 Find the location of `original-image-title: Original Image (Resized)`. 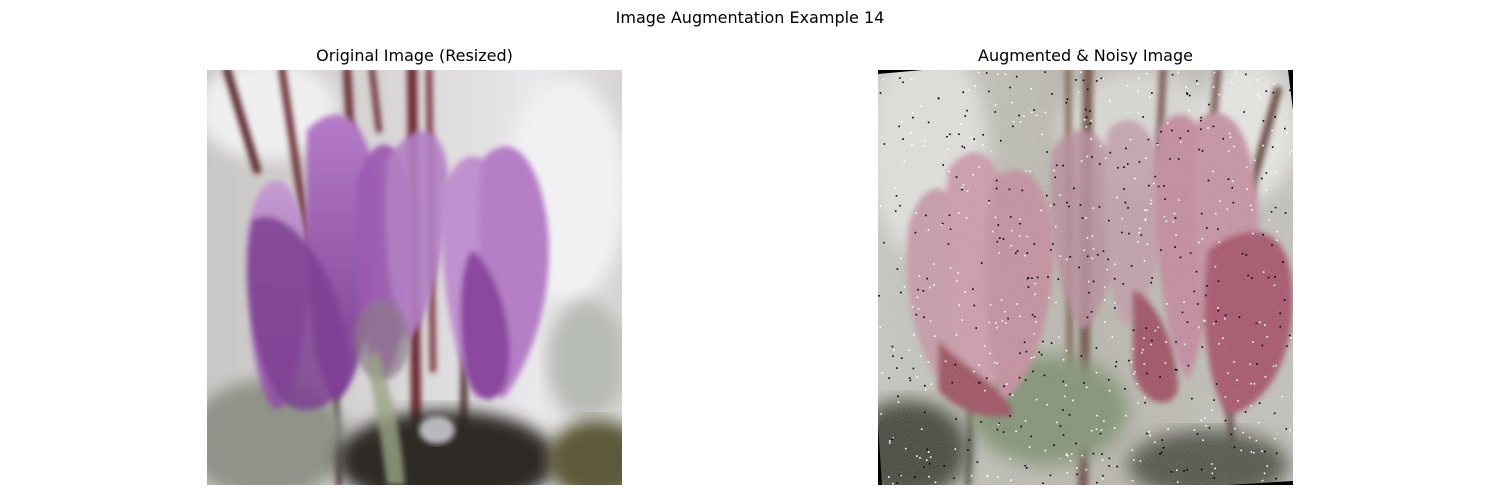

original-image-title: Original Image (Resized) is located at coordinates (414, 56).